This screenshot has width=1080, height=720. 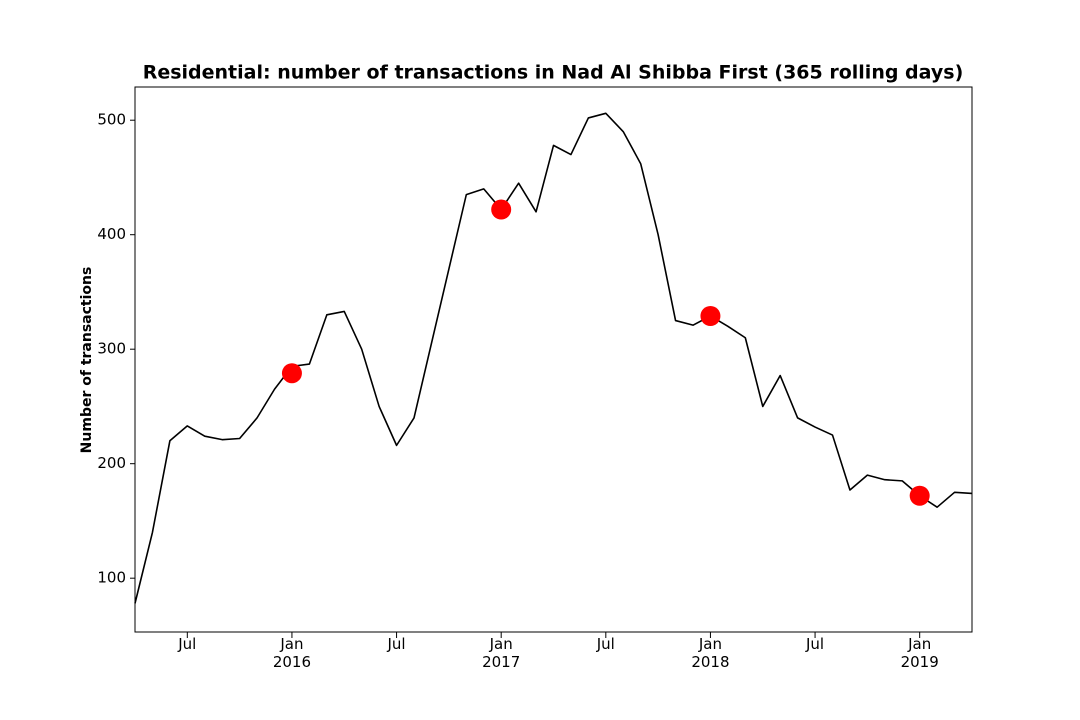 I want to click on y-tick-label: 100, so click(x=111, y=578).